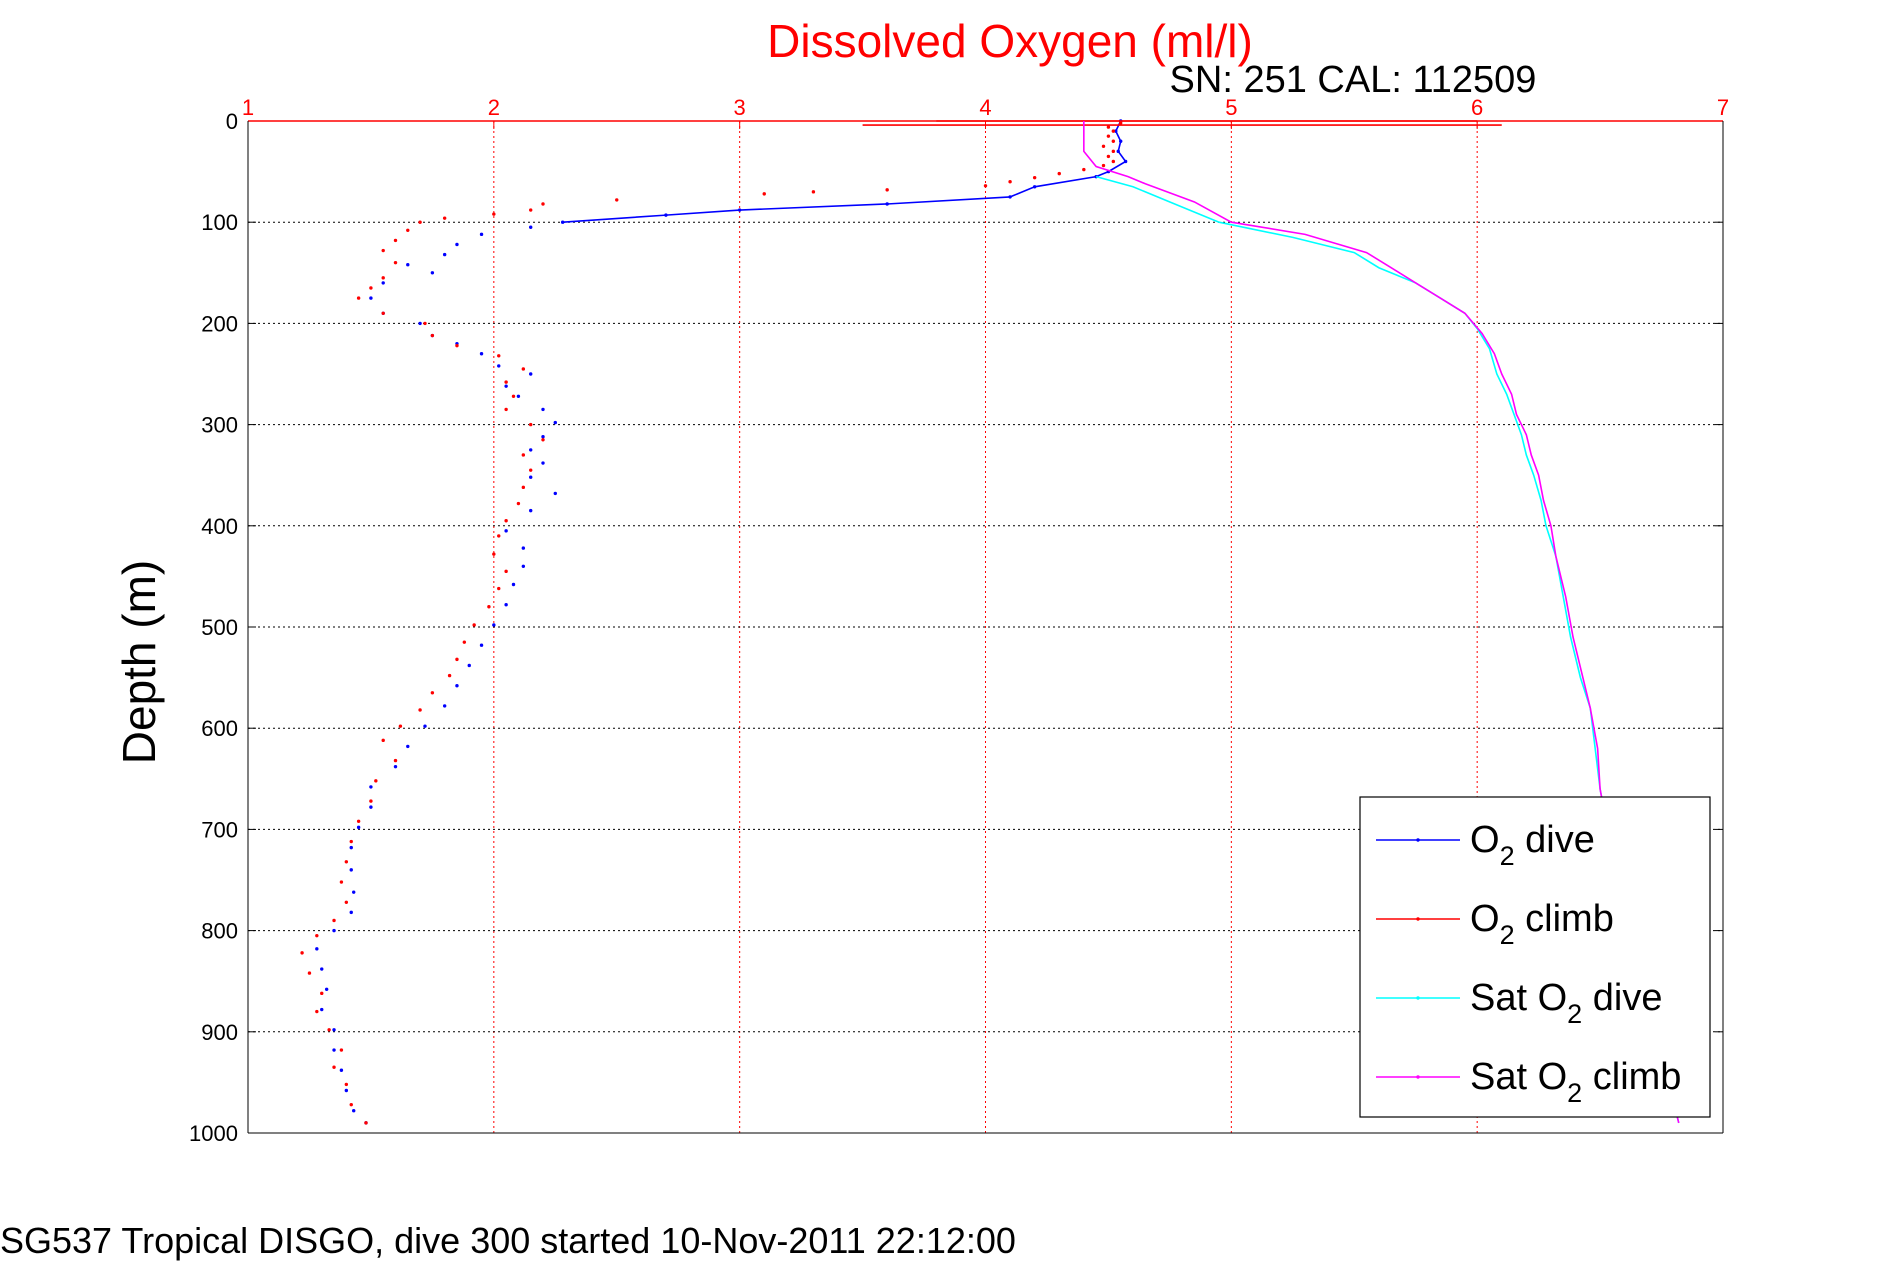  I want to click on legend-box, so click(1535, 957).